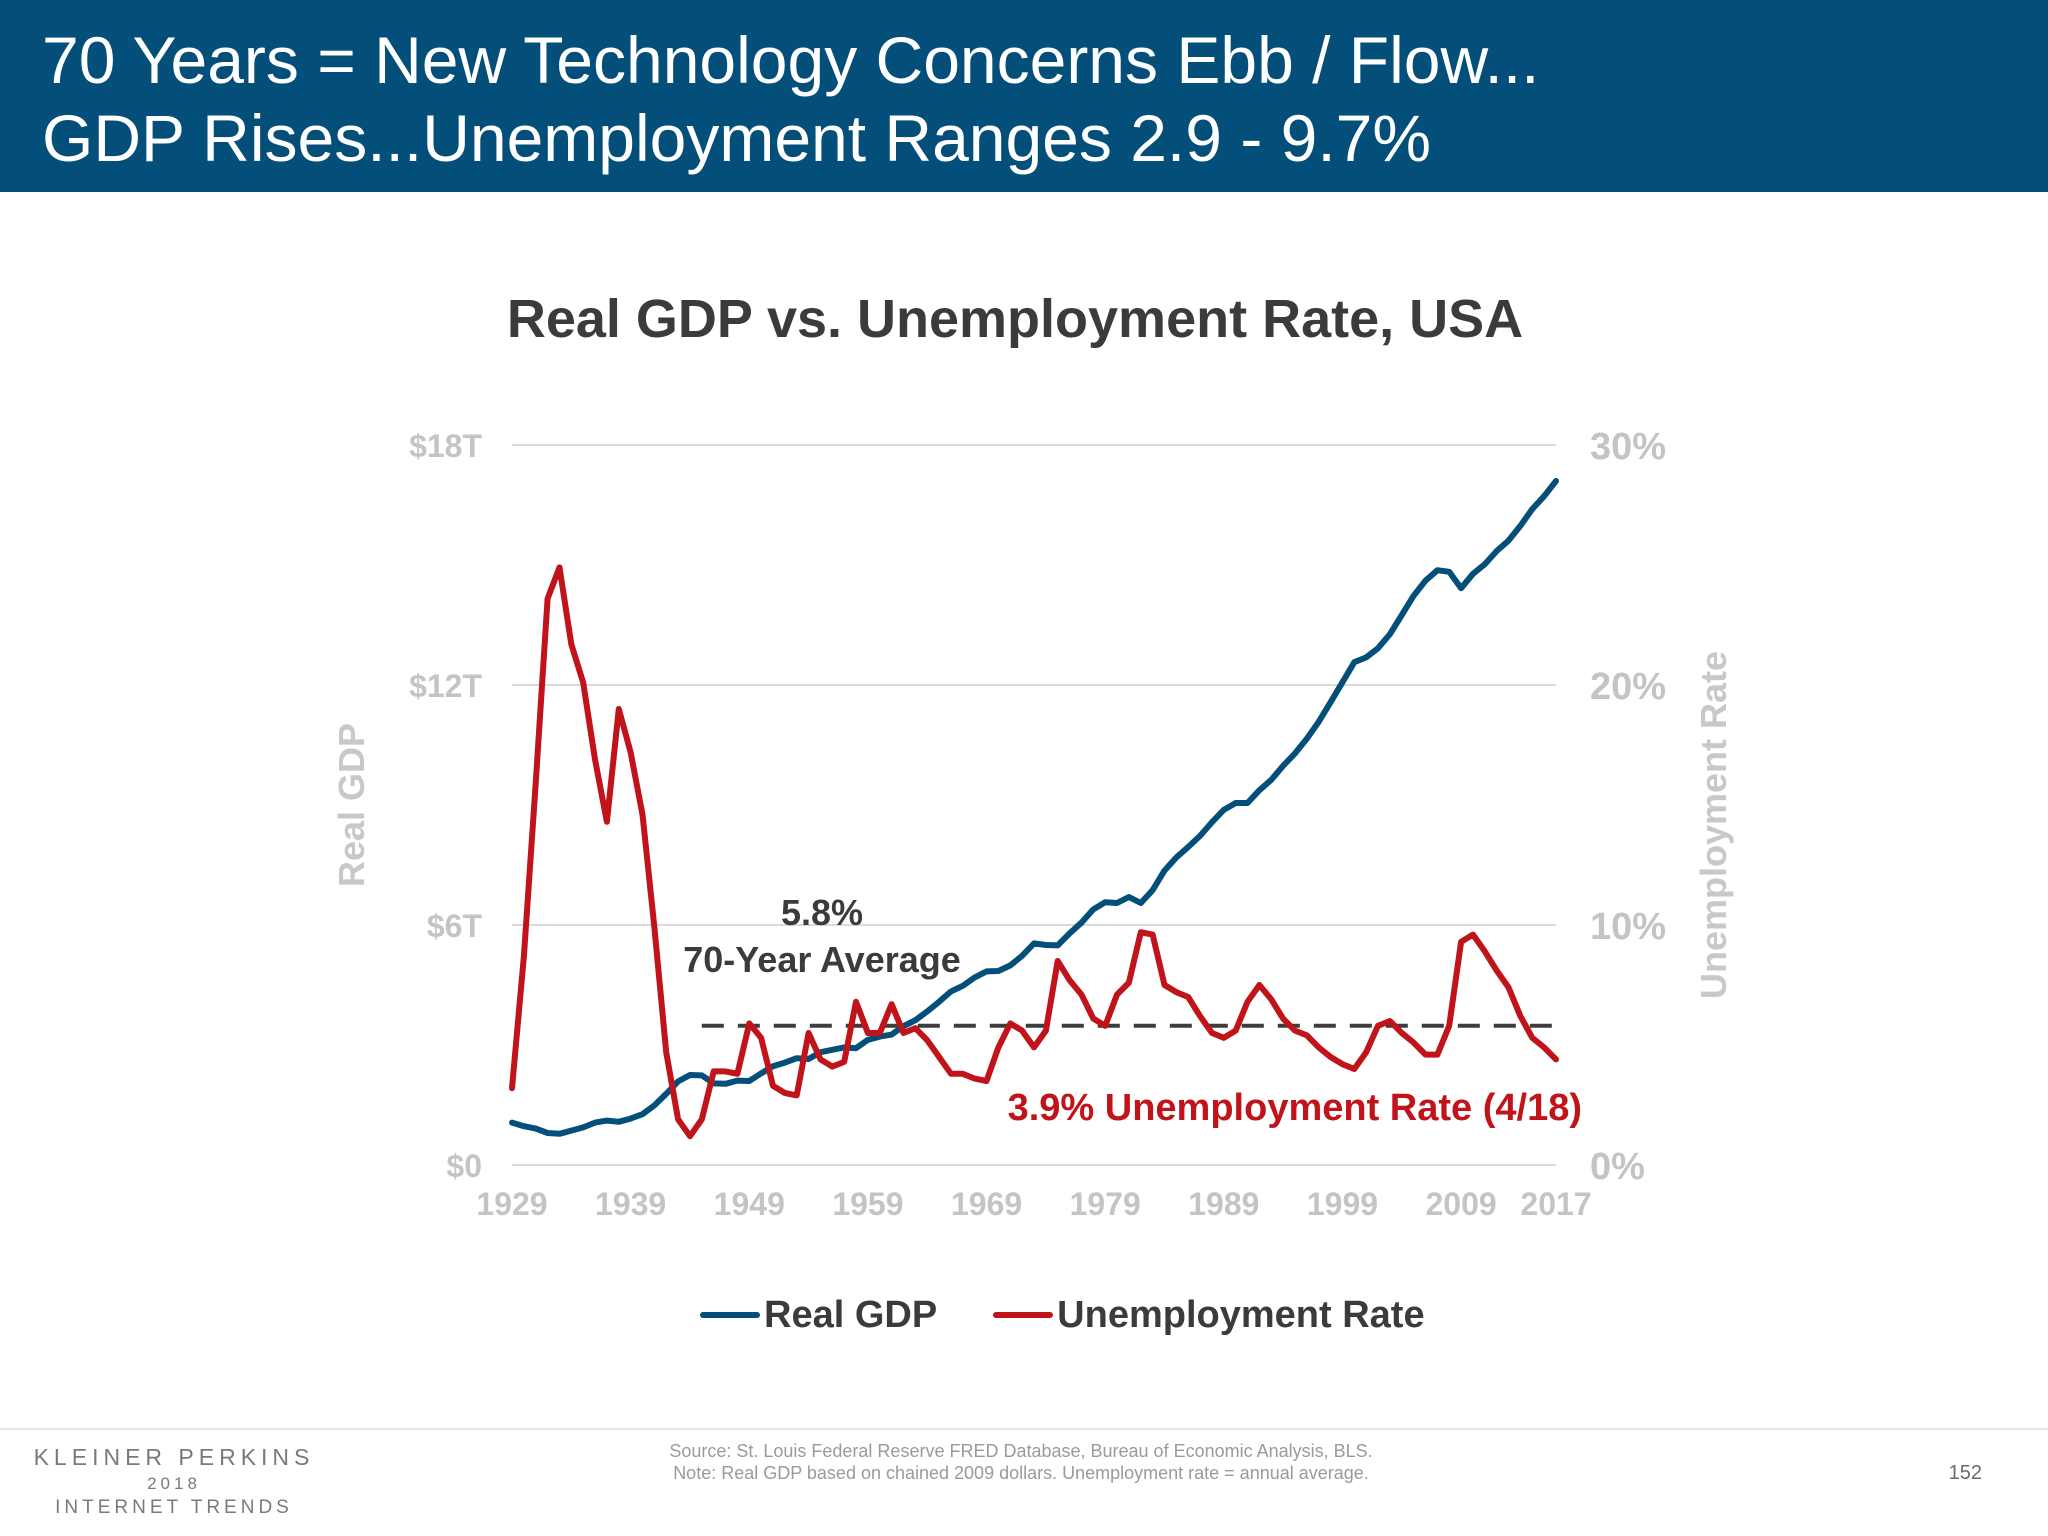 Image resolution: width=2048 pixels, height=1536 pixels. Describe the element at coordinates (1241, 1314) in the screenshot. I see `legend-label-unemployment-rate: Unemployment Rate` at that location.